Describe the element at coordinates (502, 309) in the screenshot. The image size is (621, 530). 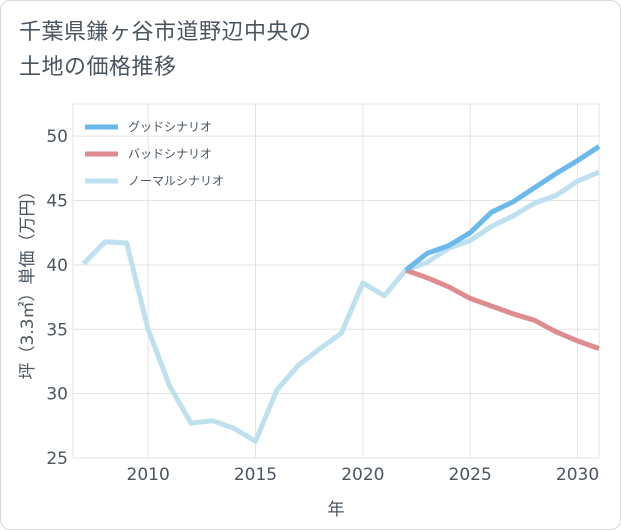
I see `series-line-bad` at that location.